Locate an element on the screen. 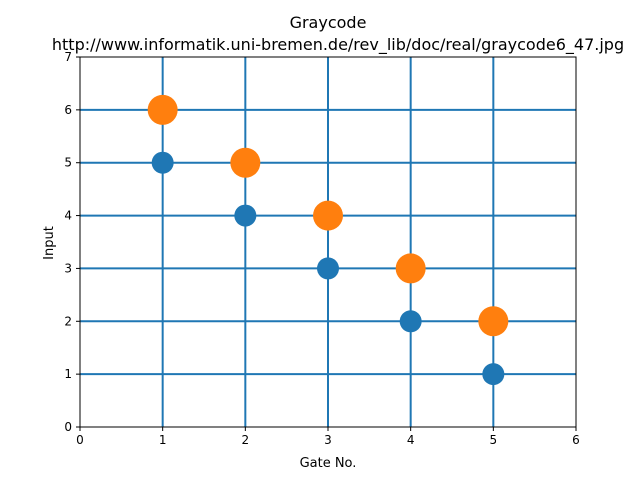 The image size is (640, 480). y-tick-label-7: 7 is located at coordinates (68, 57).